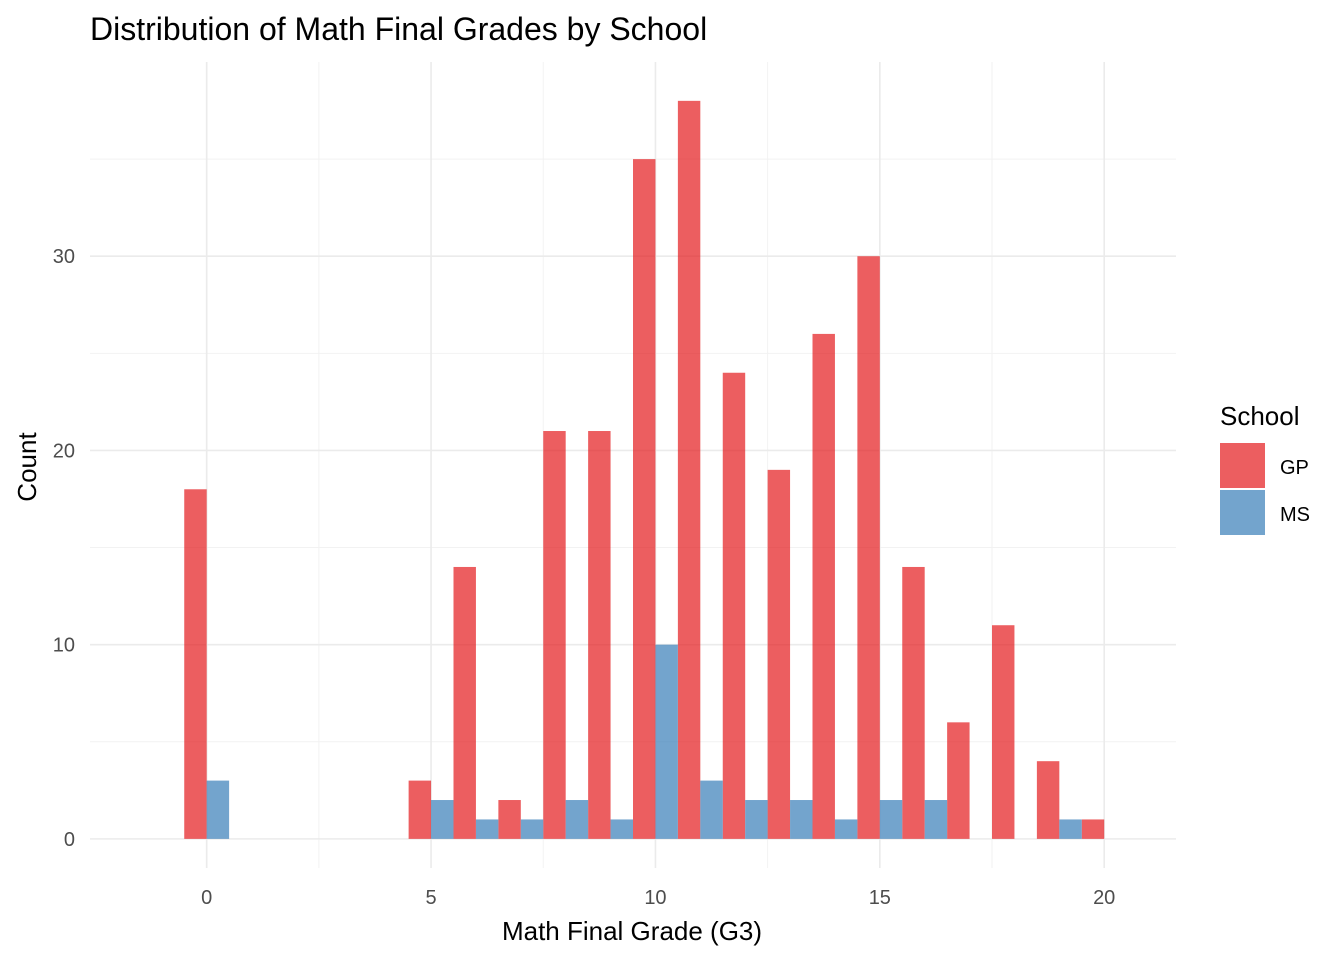 The width and height of the screenshot is (1344, 960). Describe the element at coordinates (1295, 515) in the screenshot. I see `legend-label-ms: MS` at that location.